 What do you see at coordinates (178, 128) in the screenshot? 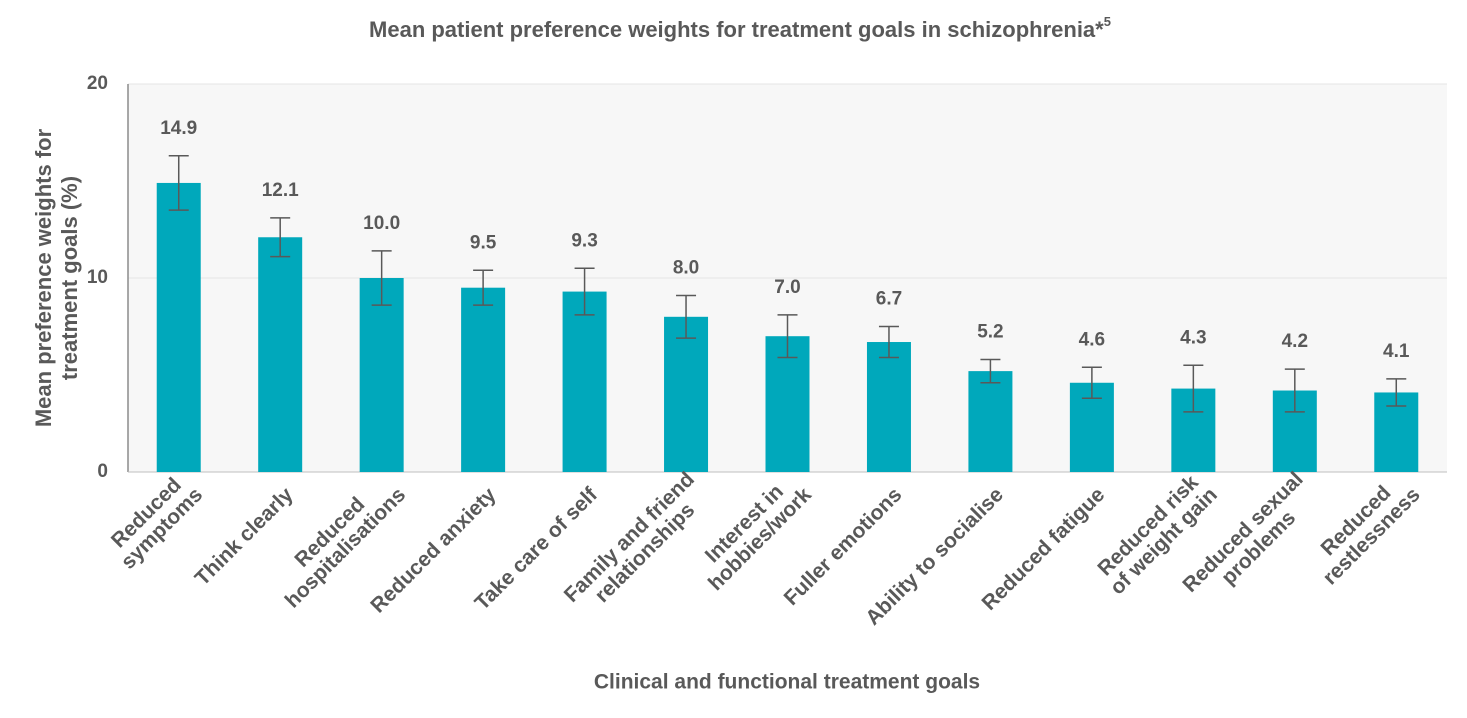
I see `data-label: 14.9` at bounding box center [178, 128].